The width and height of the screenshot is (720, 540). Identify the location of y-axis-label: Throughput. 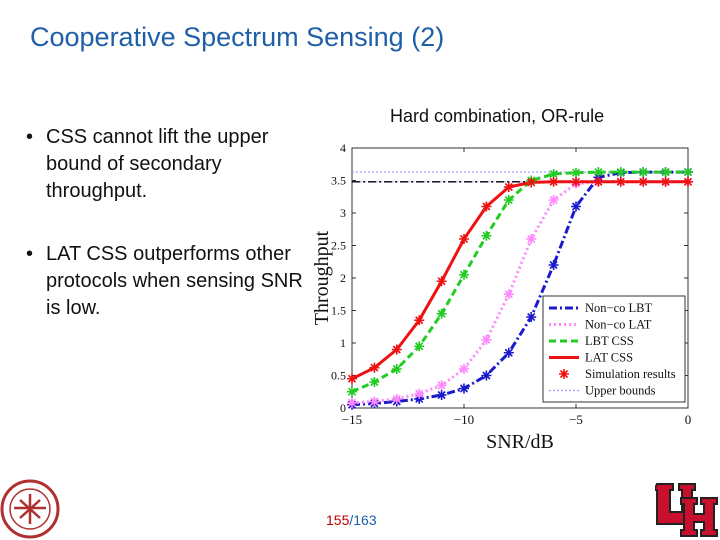
(322, 277).